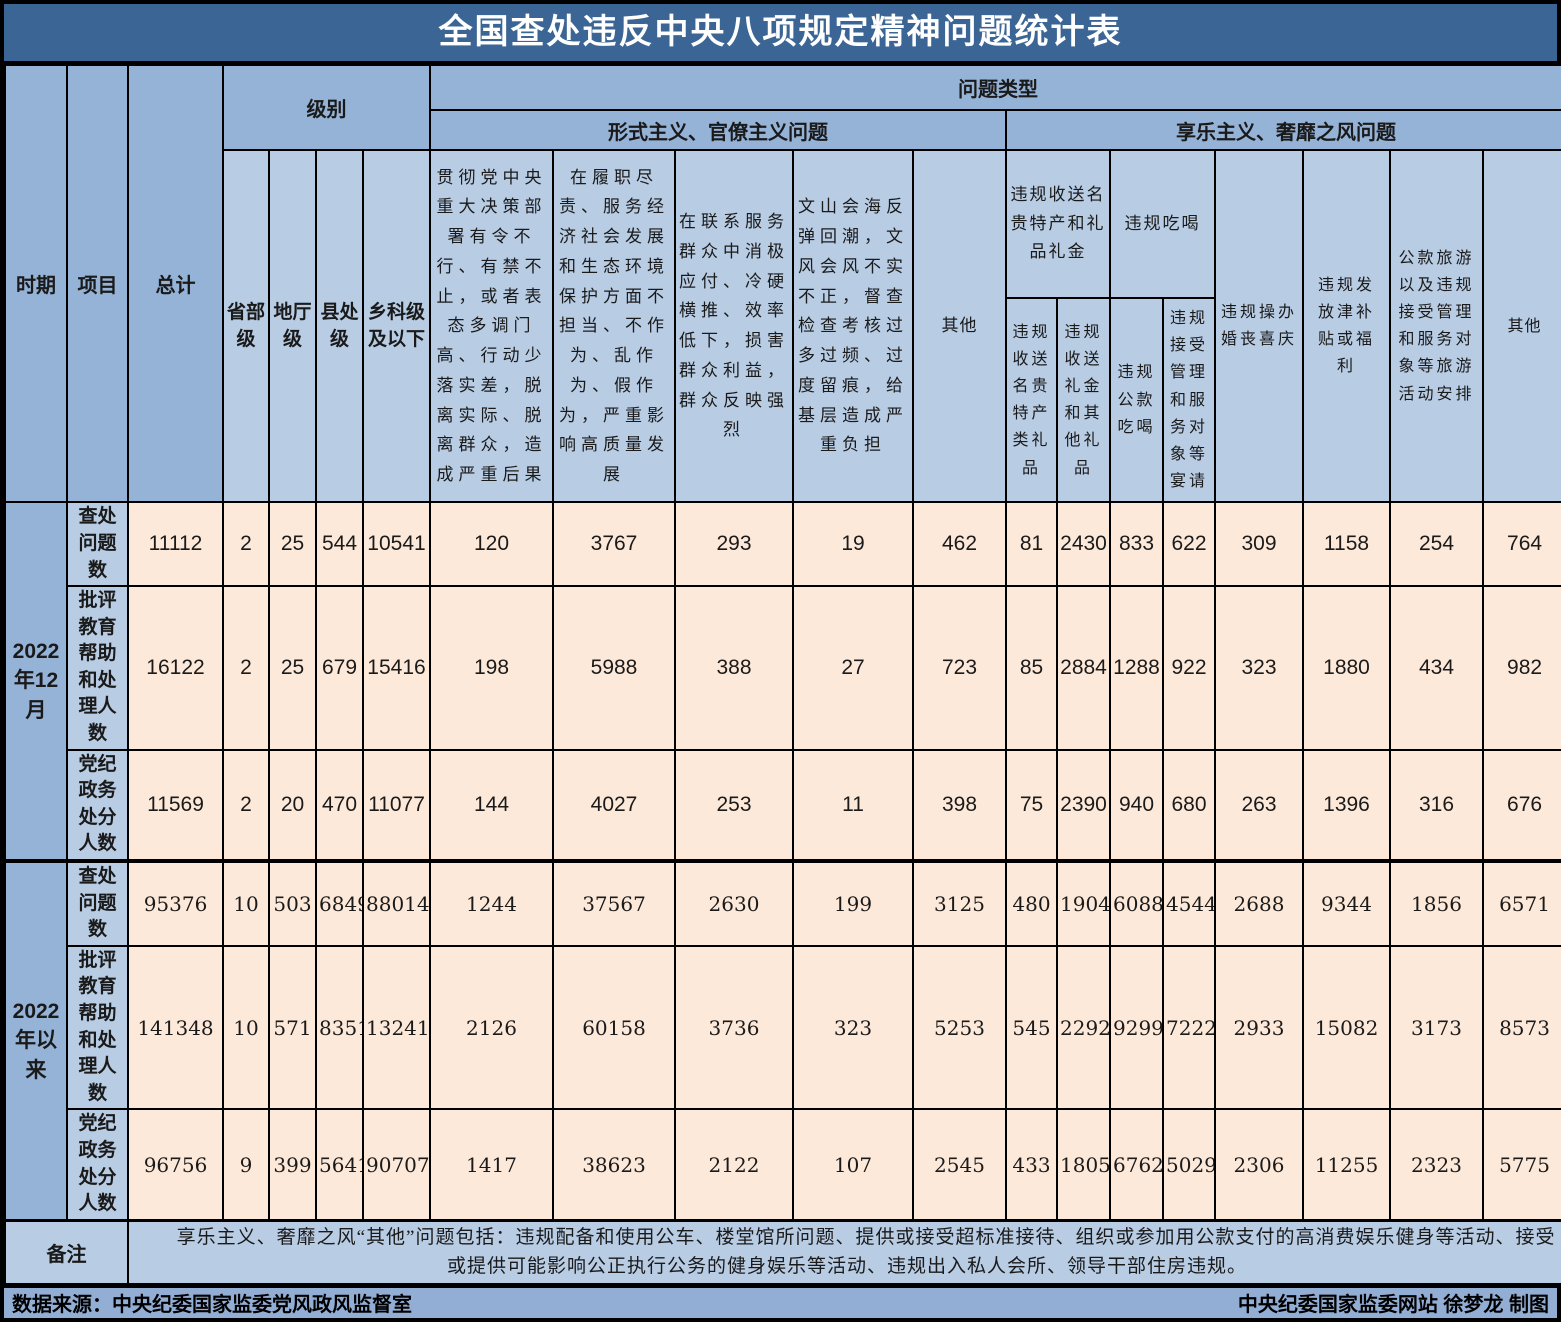 The width and height of the screenshot is (1561, 1322). Describe the element at coordinates (1031, 668) in the screenshot. I see `data-cell: 85` at that location.